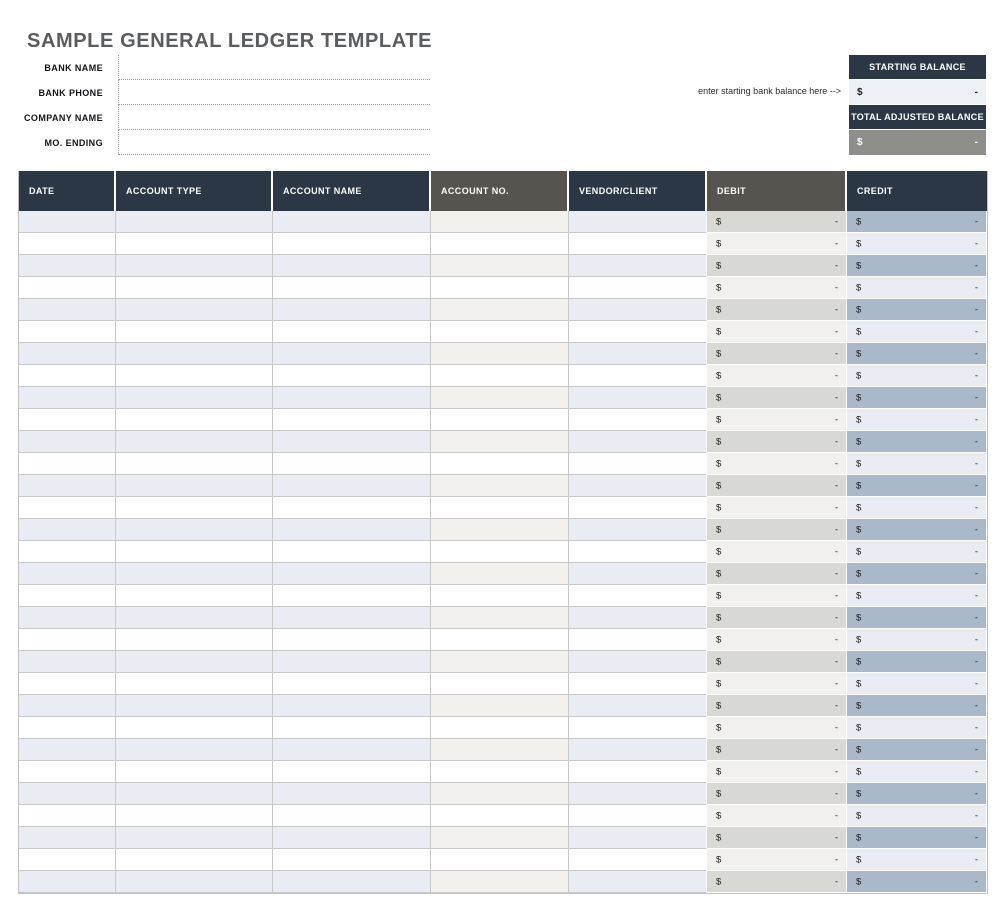 Image resolution: width=1008 pixels, height=919 pixels. What do you see at coordinates (274, 142) in the screenshot?
I see `mo-ending-input` at bounding box center [274, 142].